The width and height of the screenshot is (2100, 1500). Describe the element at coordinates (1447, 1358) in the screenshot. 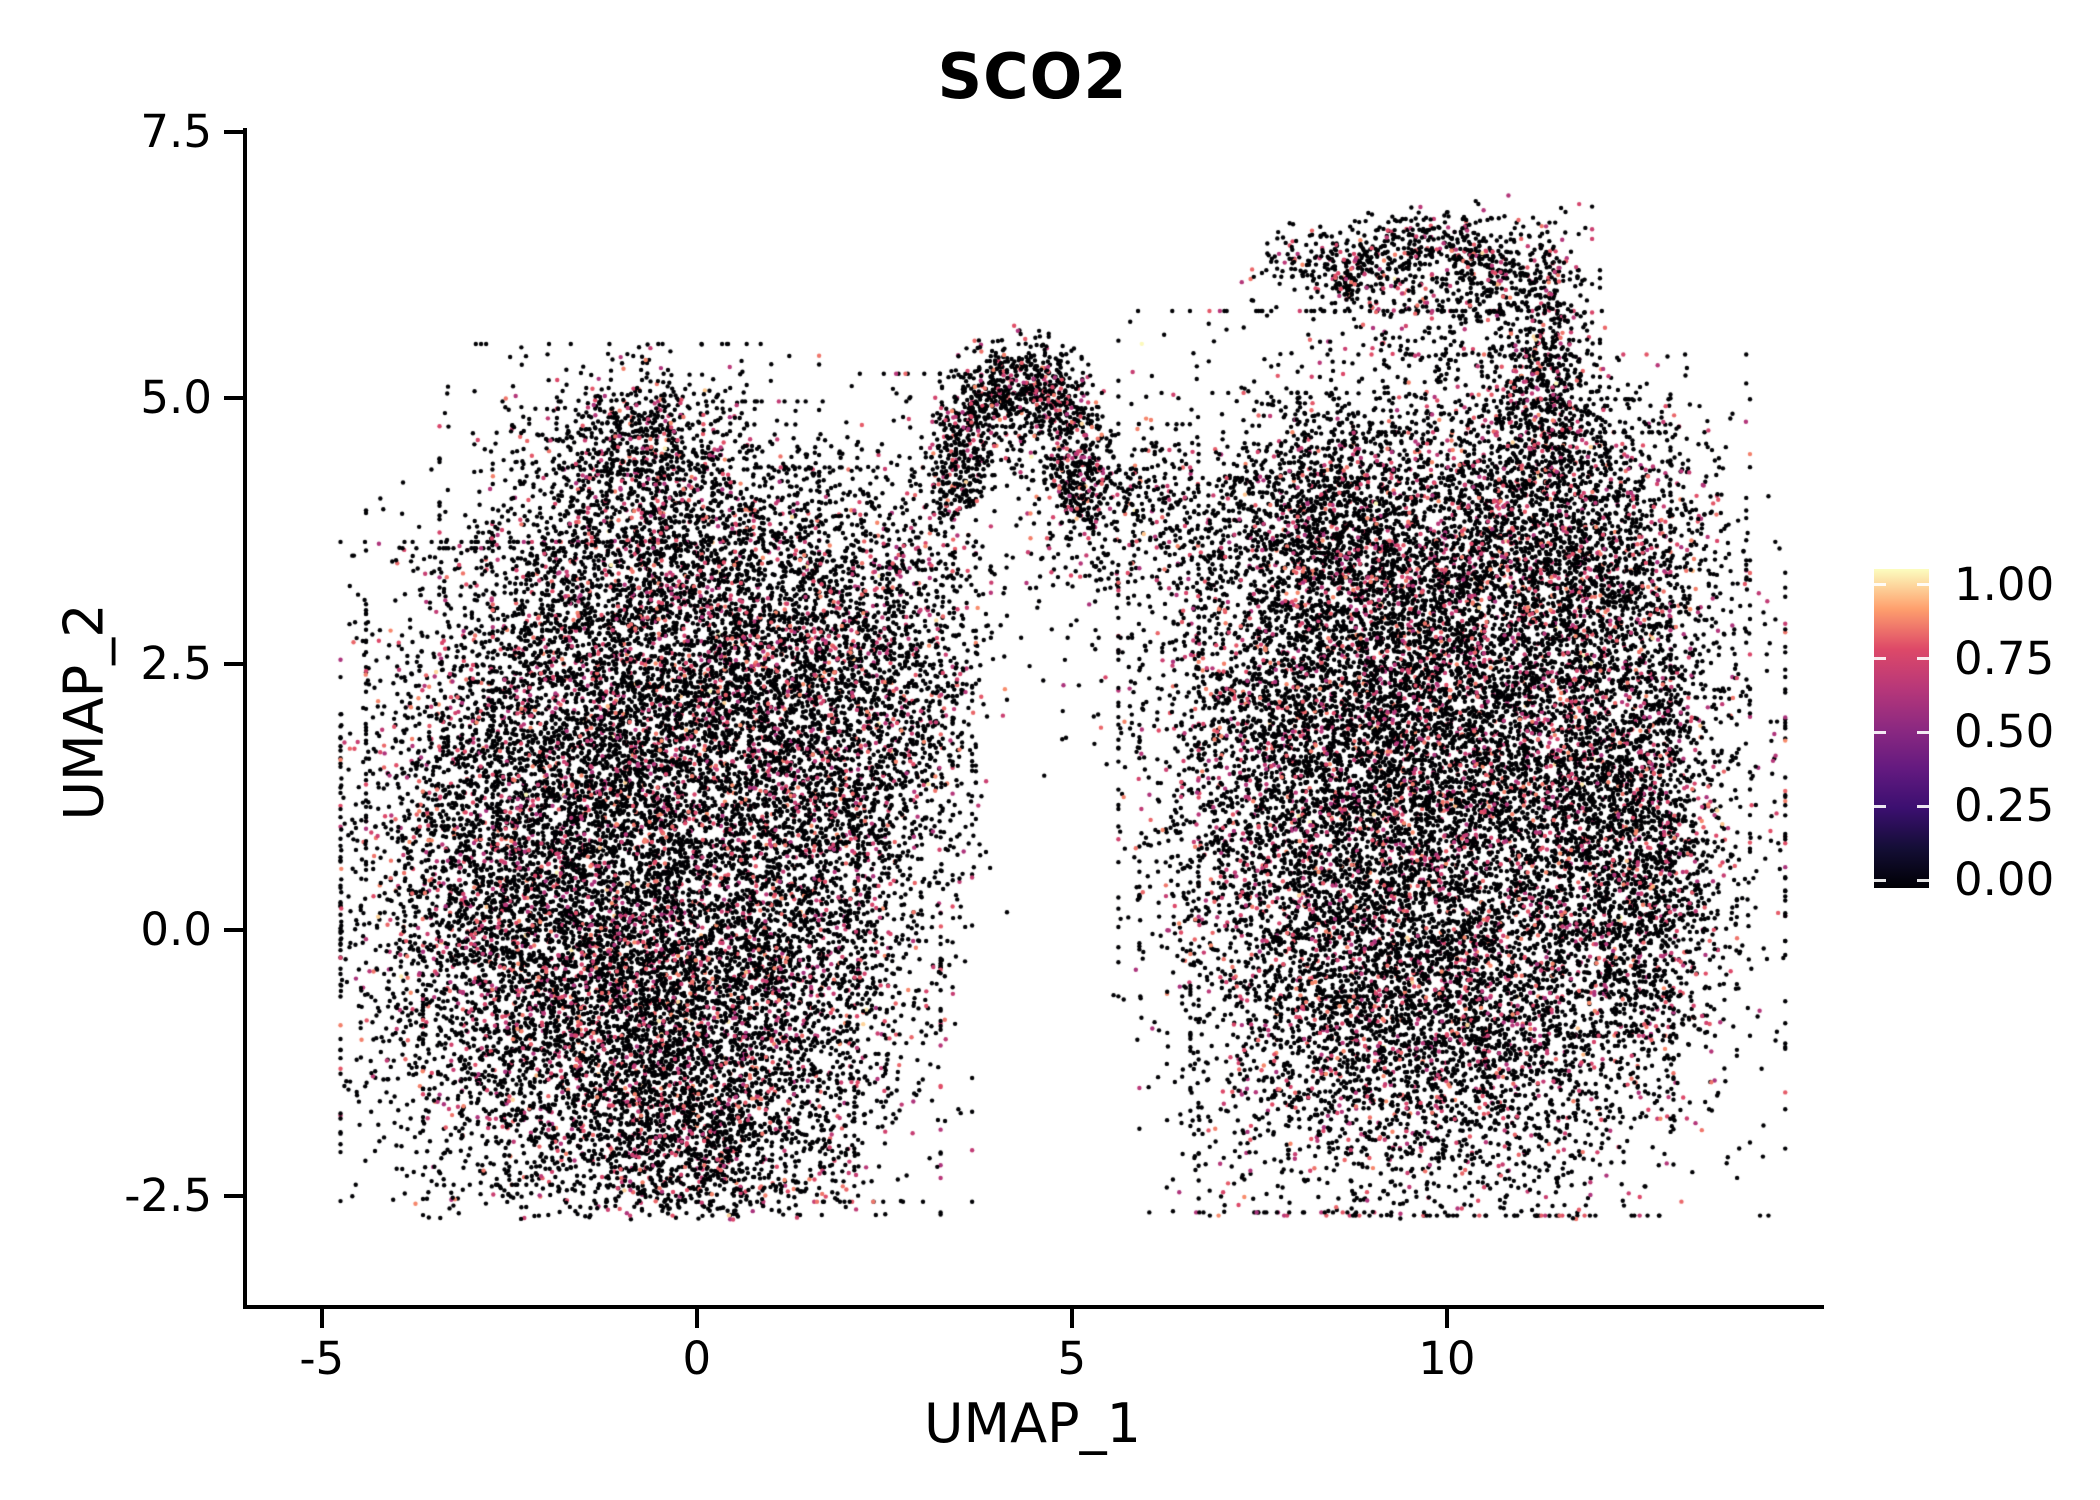

I see `x-tick-label: 10` at that location.